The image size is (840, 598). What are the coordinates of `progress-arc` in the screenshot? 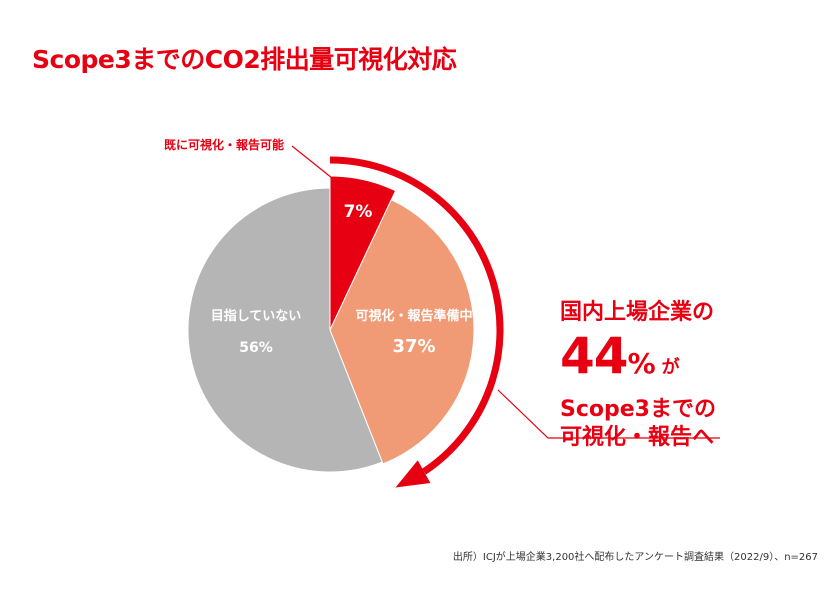 It's located at (416, 315).